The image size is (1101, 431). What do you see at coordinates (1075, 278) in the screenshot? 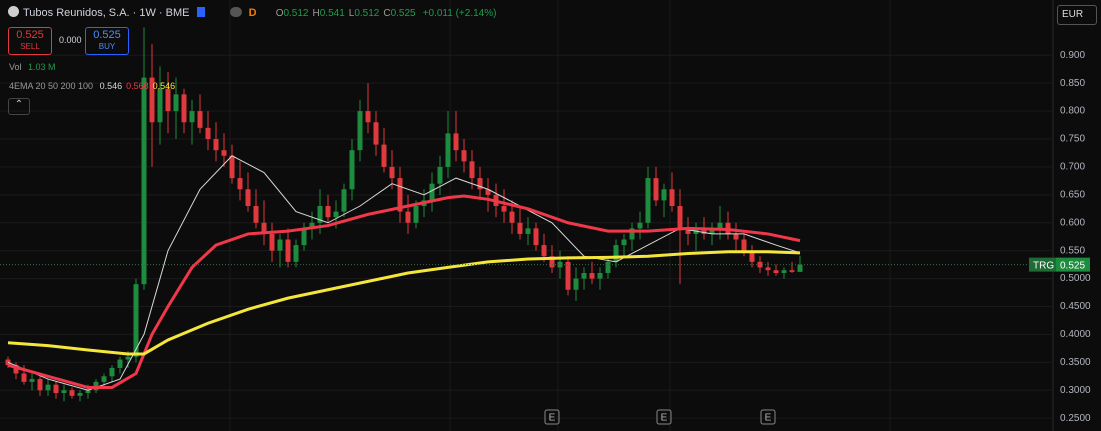
I see `y-tick-label: 0.5000` at bounding box center [1075, 278].